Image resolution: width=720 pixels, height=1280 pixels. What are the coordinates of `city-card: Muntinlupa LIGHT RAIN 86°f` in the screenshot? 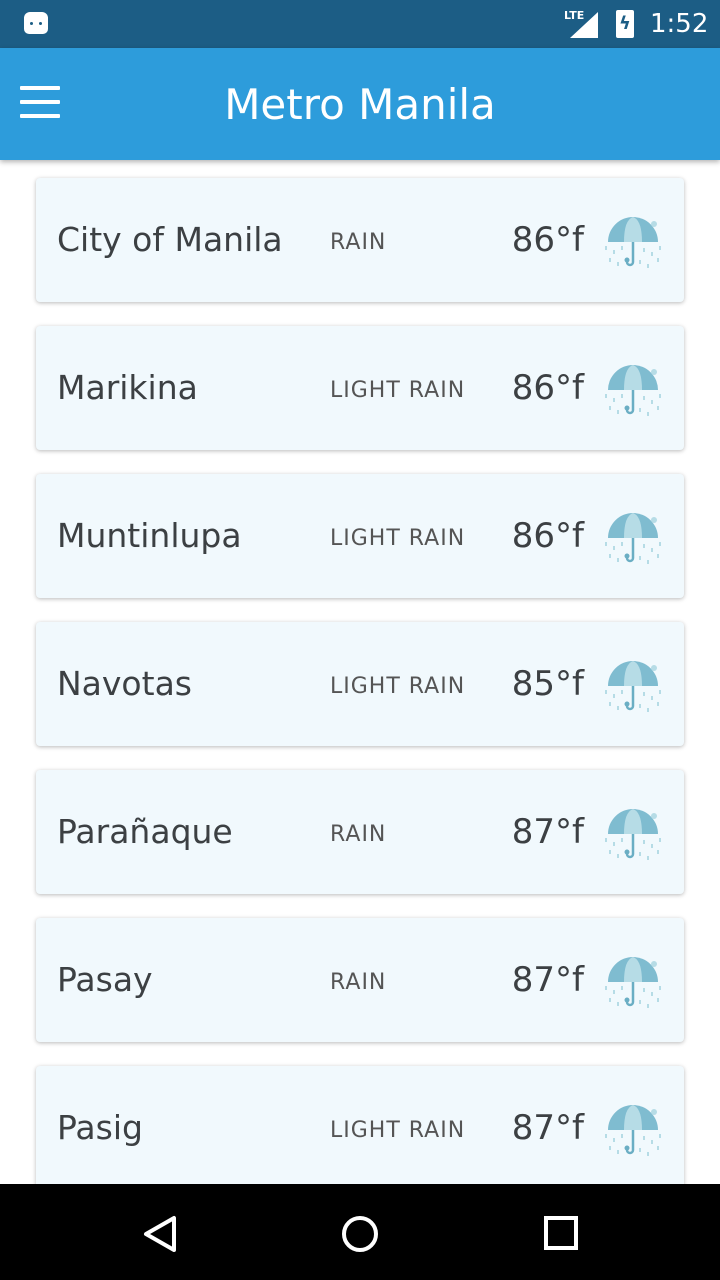 It's located at (360, 536).